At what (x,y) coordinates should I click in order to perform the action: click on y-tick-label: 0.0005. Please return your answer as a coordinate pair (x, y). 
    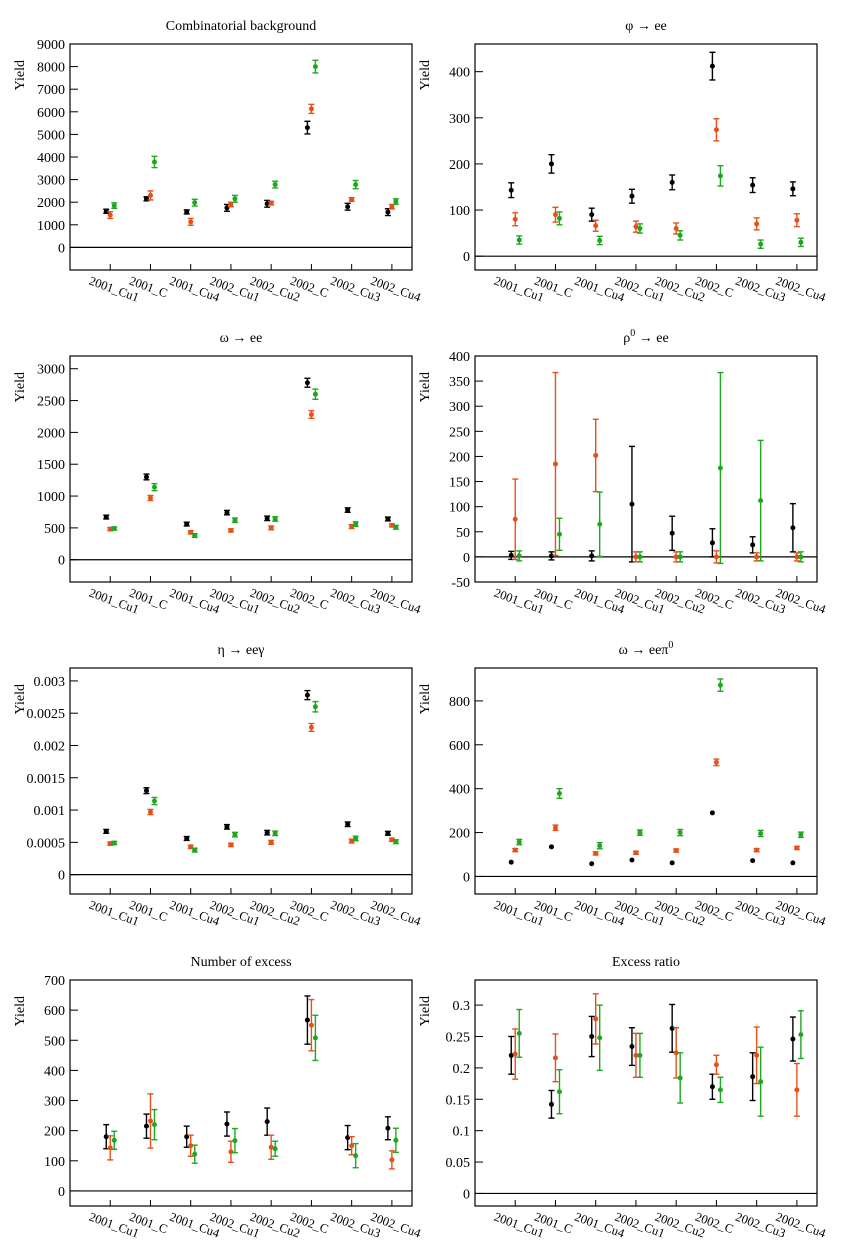
    Looking at the image, I should click on (46, 843).